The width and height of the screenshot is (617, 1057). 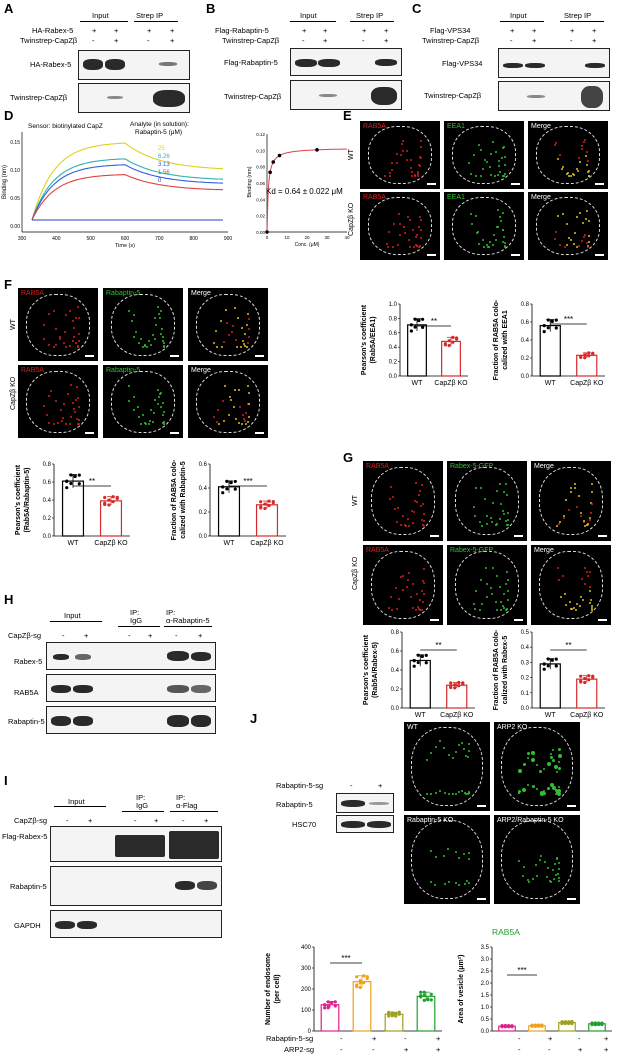 I want to click on text-label: Rabaptin-5, so click(x=26, y=721).